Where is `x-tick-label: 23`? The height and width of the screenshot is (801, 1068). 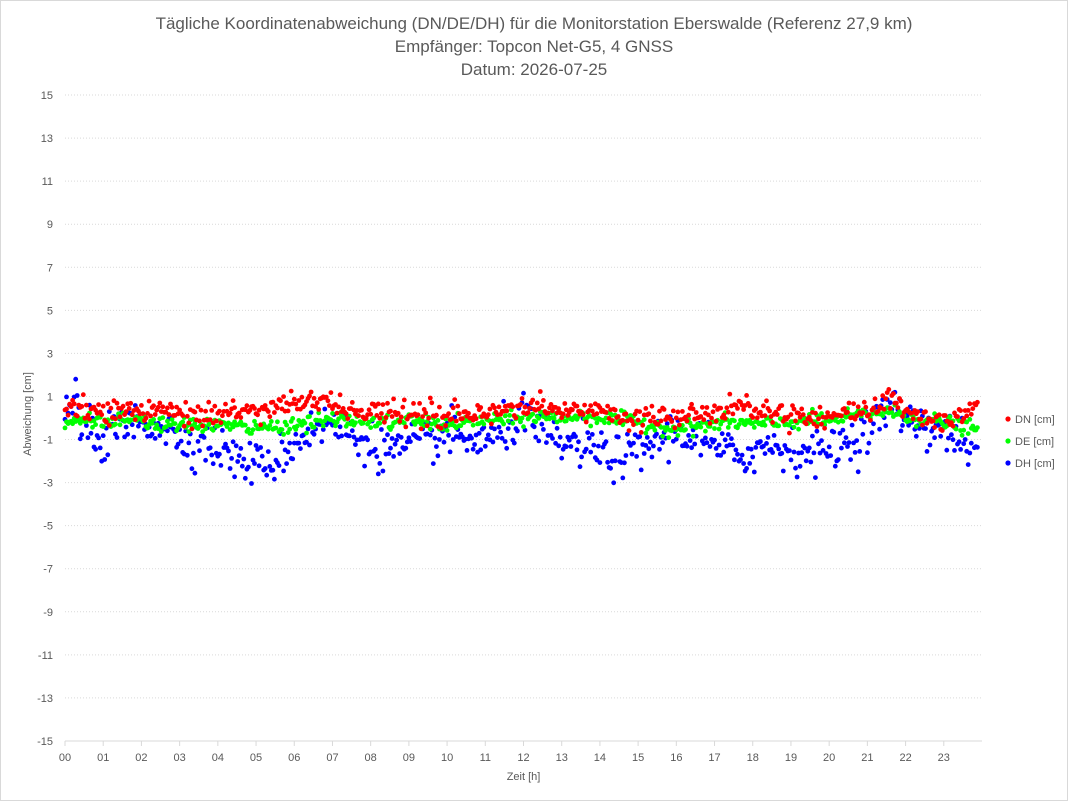 x-tick-label: 23 is located at coordinates (944, 758).